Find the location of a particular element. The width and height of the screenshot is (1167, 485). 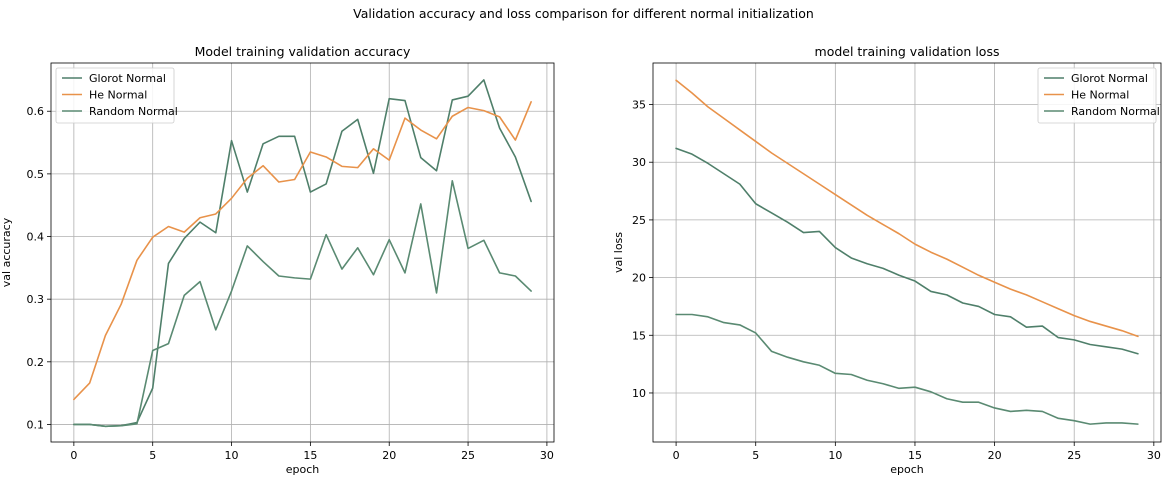

y-tick-label: 0.2 is located at coordinates (36, 362).